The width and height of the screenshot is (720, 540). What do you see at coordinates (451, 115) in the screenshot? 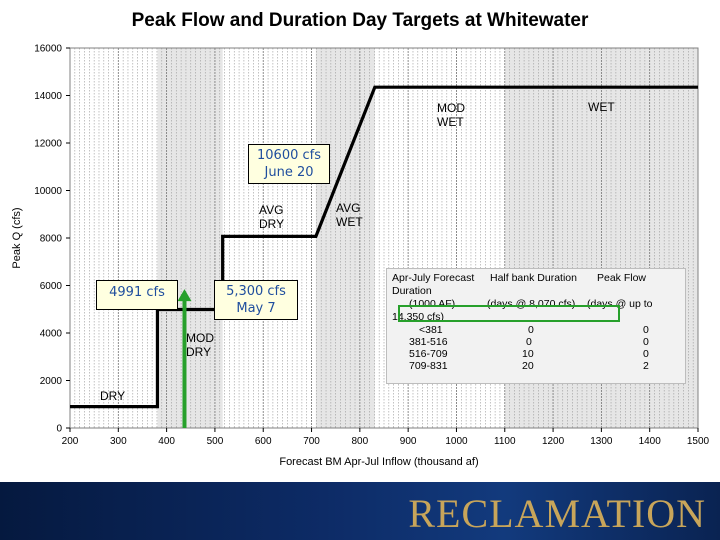
I see `label-mod-wet: MOD WET` at bounding box center [451, 115].